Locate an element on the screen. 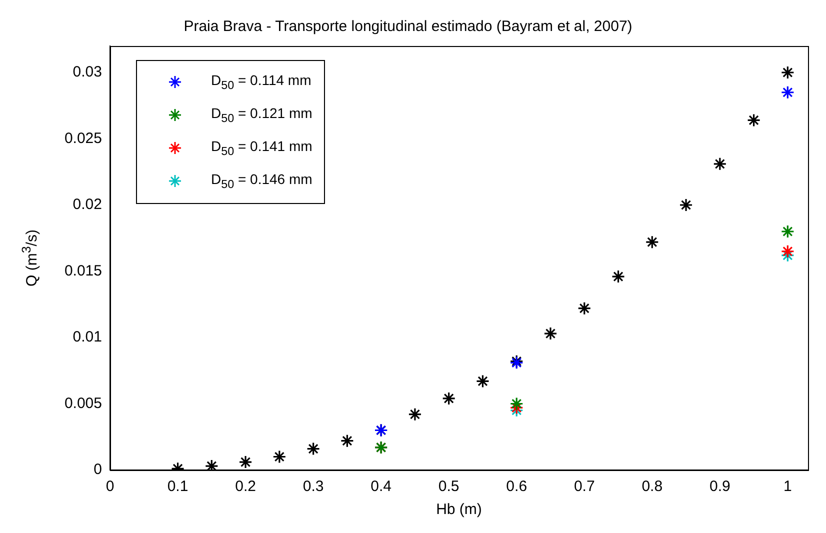  y-tick-label: 0.025 is located at coordinates (83, 138).